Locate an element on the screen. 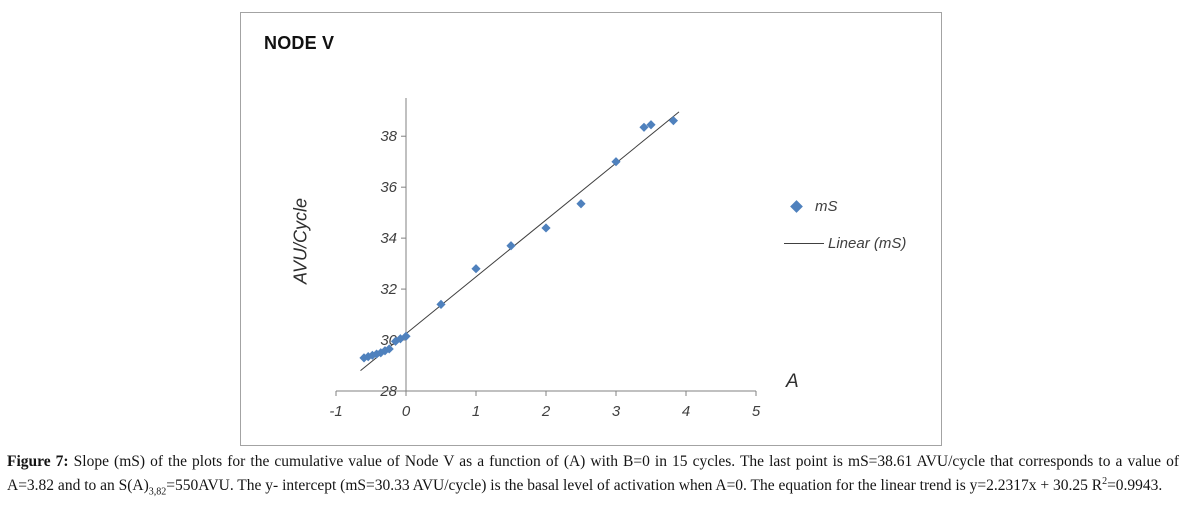 The width and height of the screenshot is (1185, 530). svg-text: 5 is located at coordinates (756, 411).